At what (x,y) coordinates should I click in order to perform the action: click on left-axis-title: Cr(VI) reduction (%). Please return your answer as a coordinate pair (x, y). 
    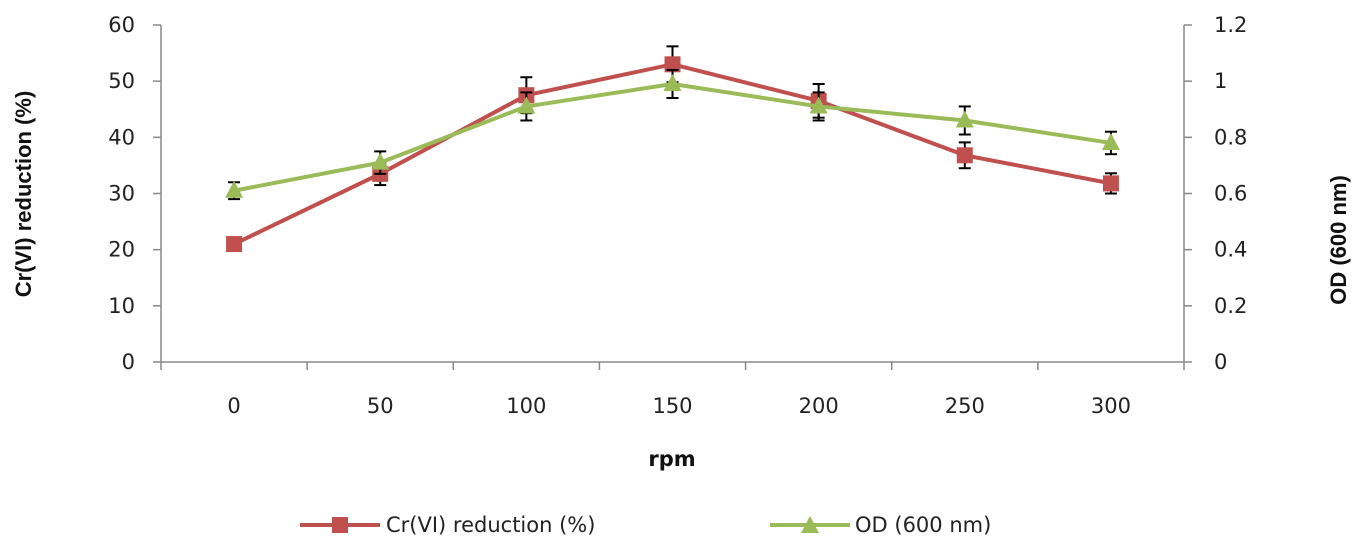
    Looking at the image, I should click on (23, 194).